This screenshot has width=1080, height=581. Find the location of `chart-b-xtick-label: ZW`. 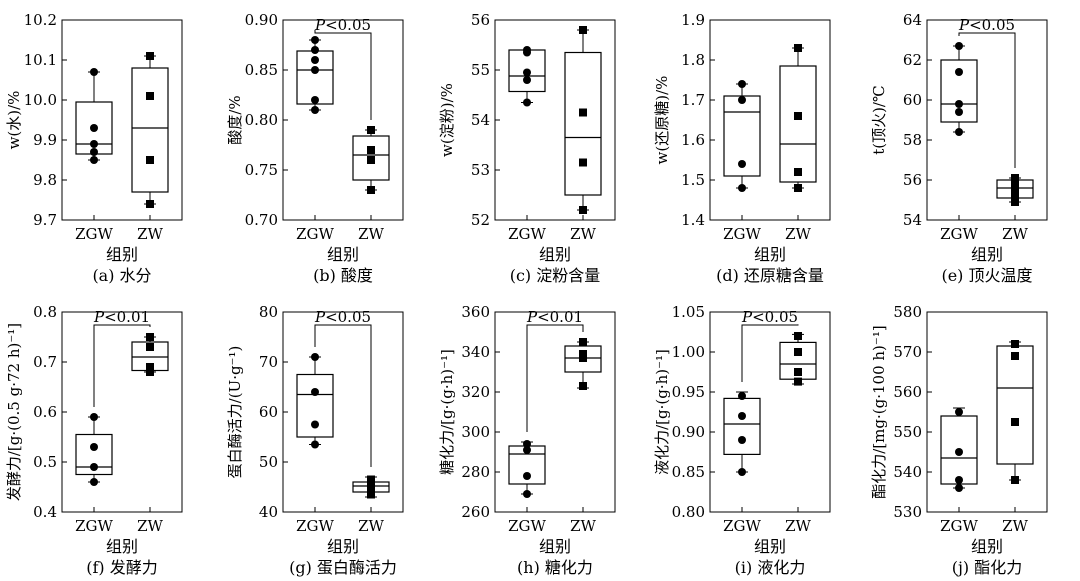

chart-b-xtick-label: ZW is located at coordinates (371, 234).